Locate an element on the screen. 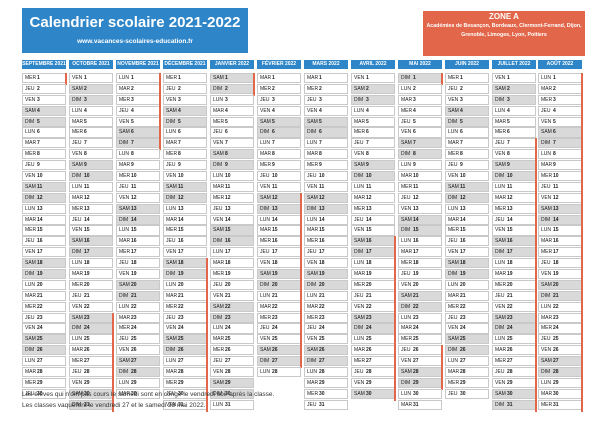  day-cell: JEU 12 is located at coordinates (420, 197).